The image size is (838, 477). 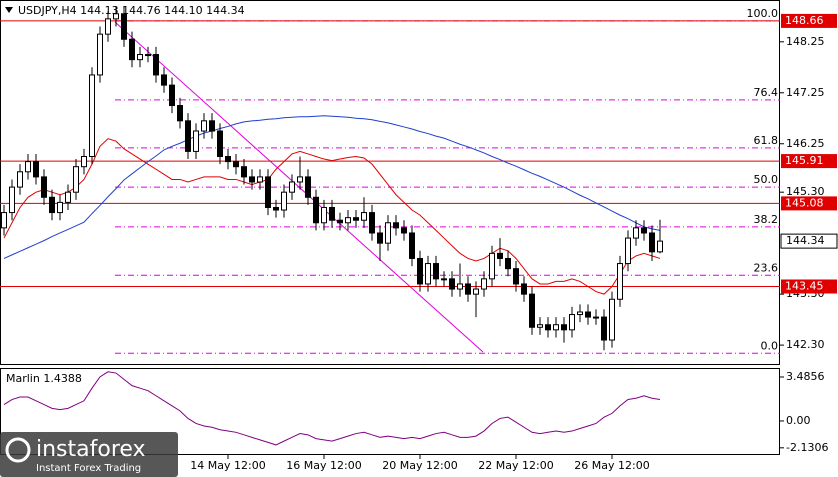 I want to click on y-tick-label: -2.1306, so click(x=807, y=447).